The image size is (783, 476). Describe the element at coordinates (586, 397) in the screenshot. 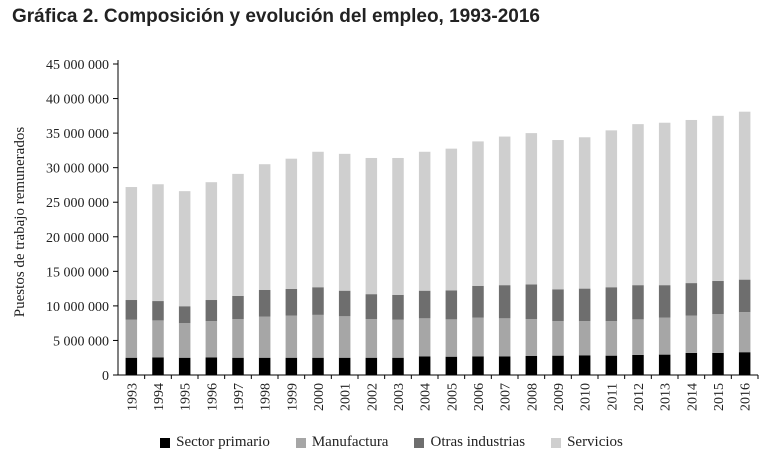

I see `x-tick-label: 2010` at that location.